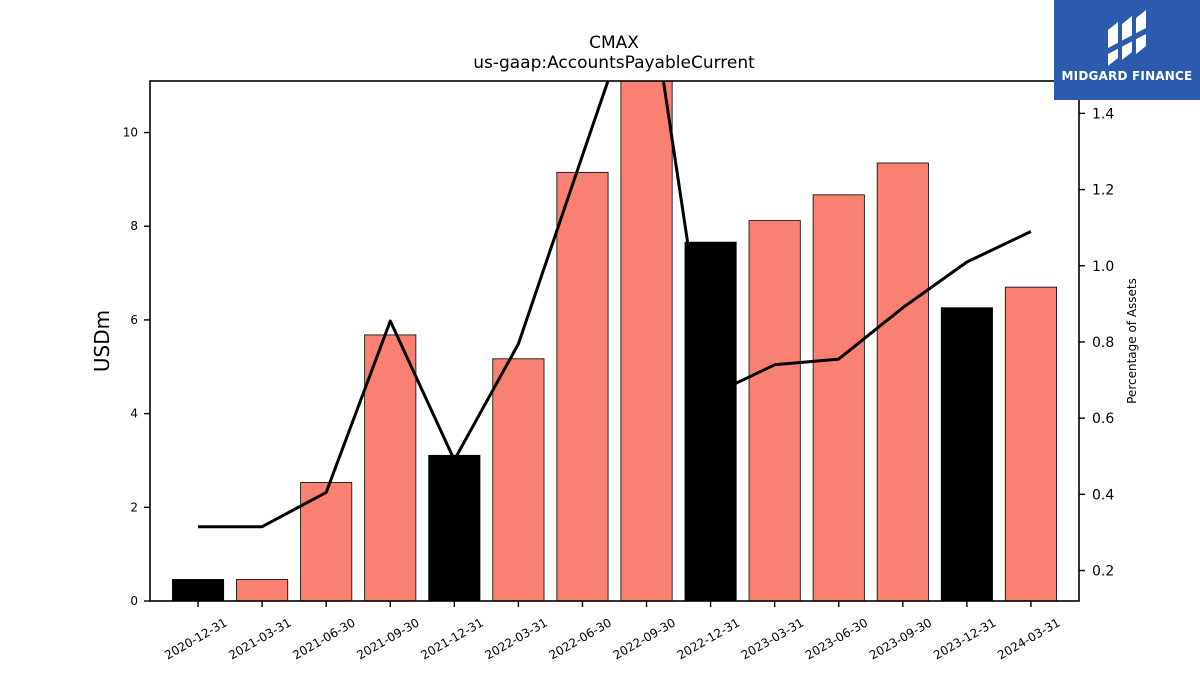  What do you see at coordinates (1103, 114) in the screenshot?
I see `y2-tick-label: 1.4` at bounding box center [1103, 114].